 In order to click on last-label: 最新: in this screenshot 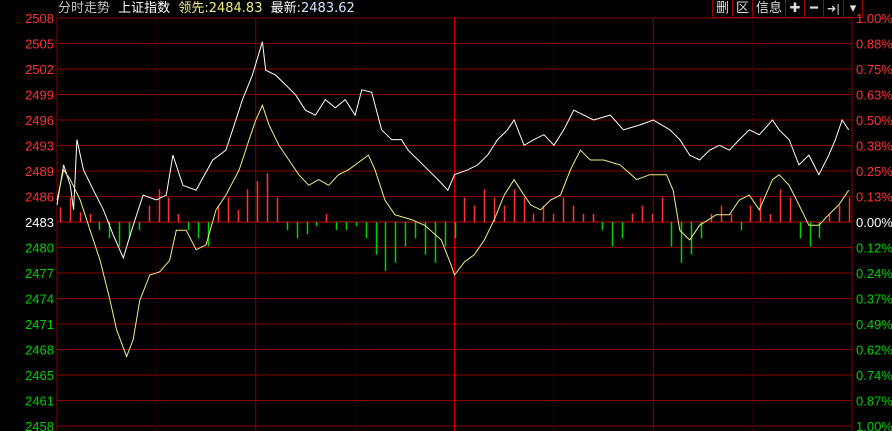, I will do `click(285, 8)`.